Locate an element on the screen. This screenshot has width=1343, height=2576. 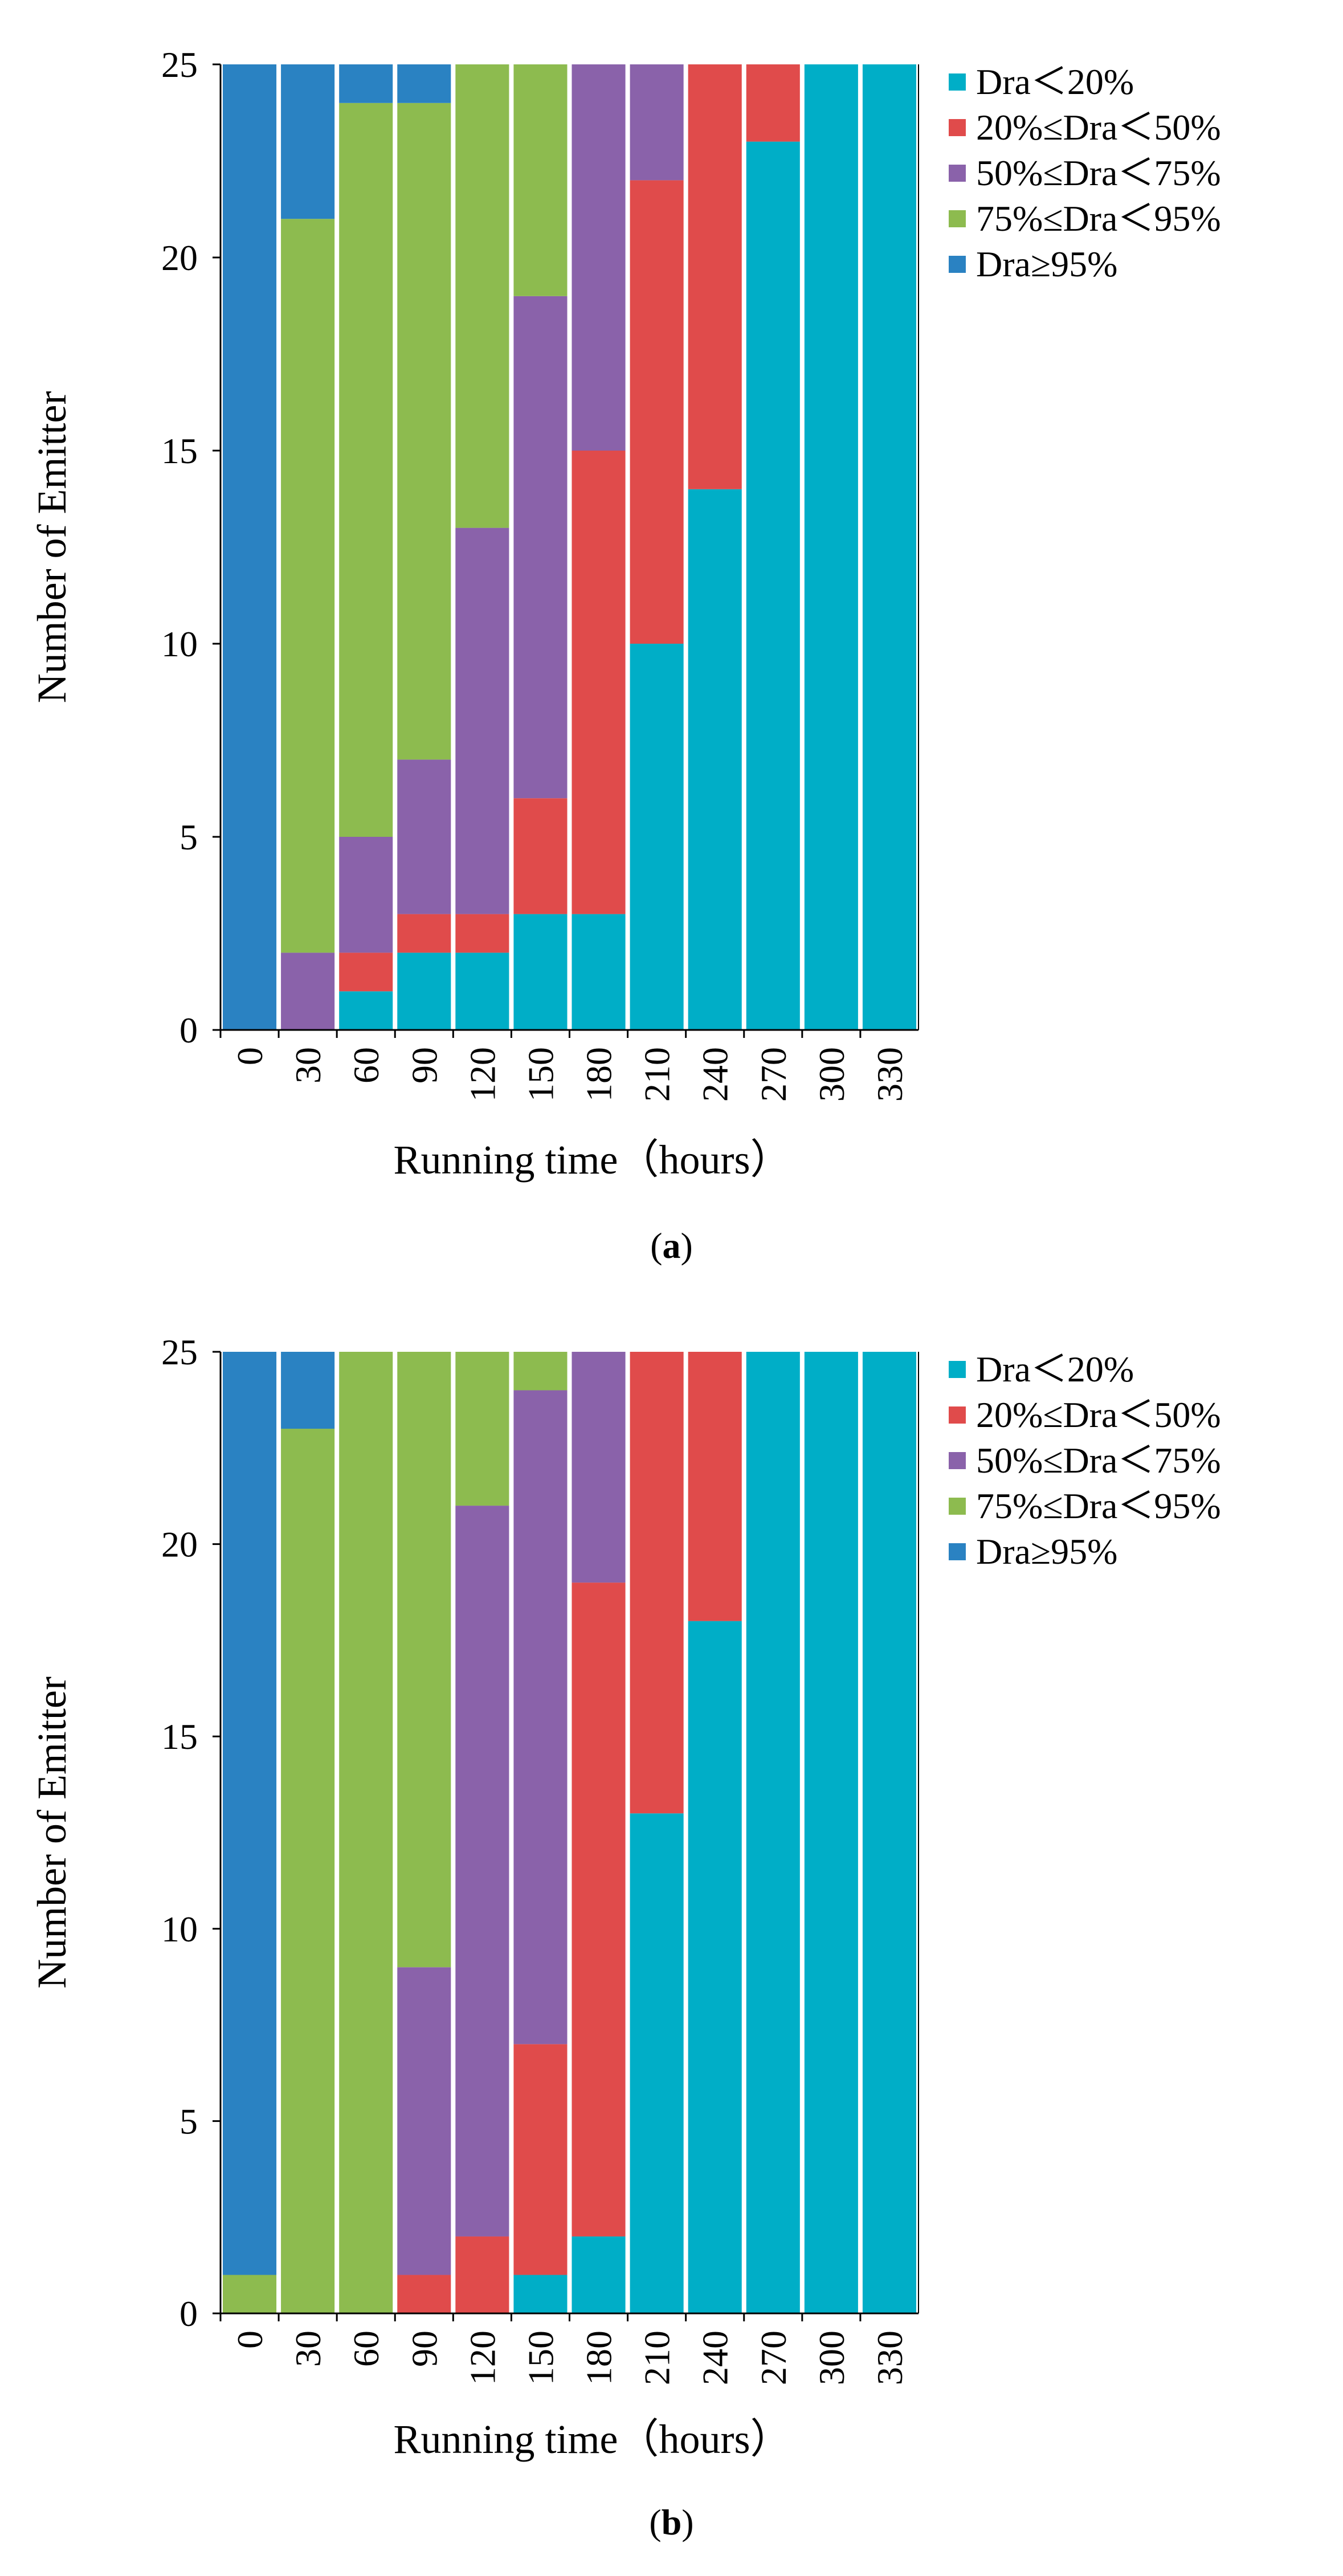
bar-1-30-s4 is located at coordinates (308, 1390).